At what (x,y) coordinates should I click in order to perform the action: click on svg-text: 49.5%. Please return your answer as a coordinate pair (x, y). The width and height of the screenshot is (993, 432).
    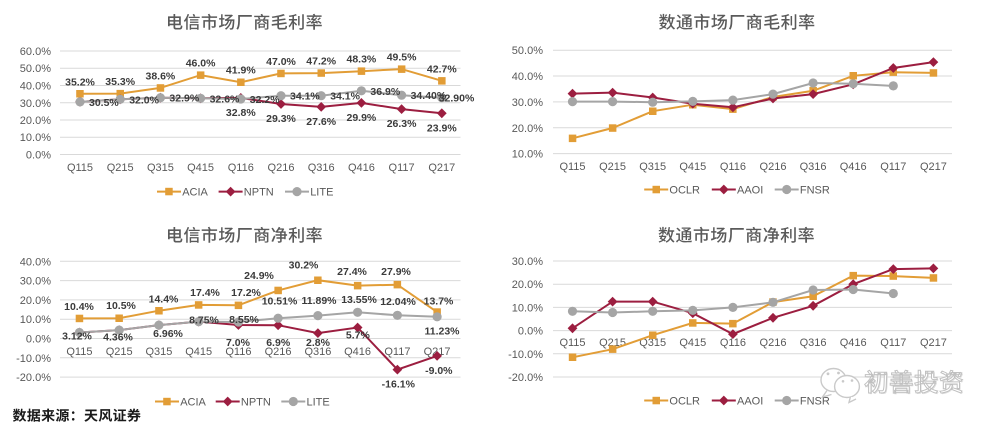
    Looking at the image, I should click on (402, 58).